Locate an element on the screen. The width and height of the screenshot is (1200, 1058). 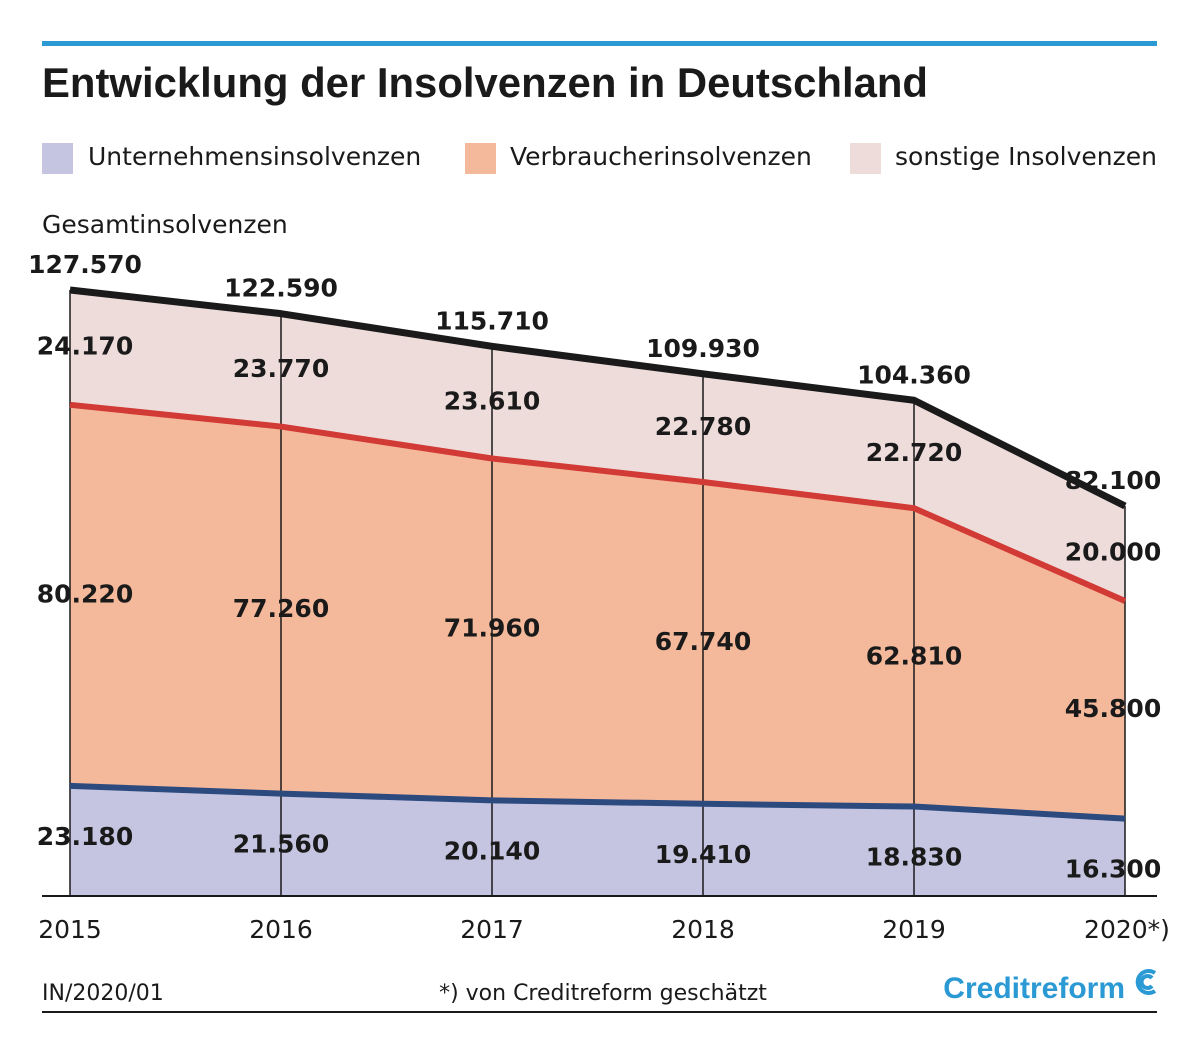
value-label: 62.810 is located at coordinates (914, 655).